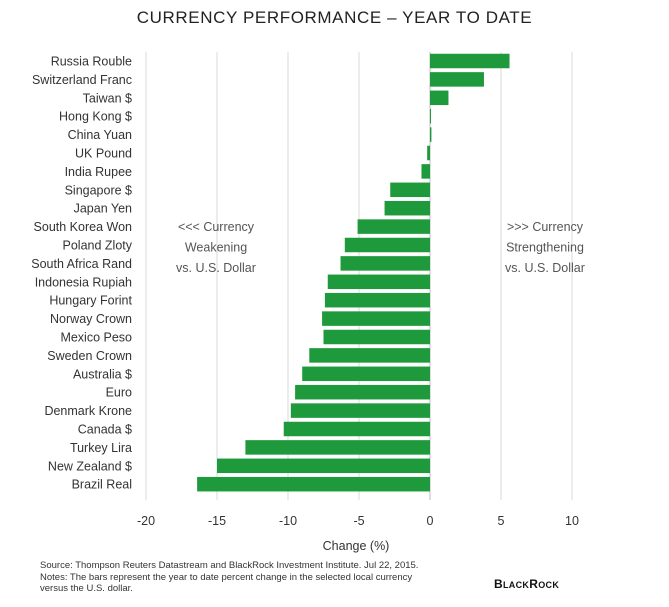 The image size is (669, 607). Describe the element at coordinates (105, 430) in the screenshot. I see `category-label: Canada $` at that location.